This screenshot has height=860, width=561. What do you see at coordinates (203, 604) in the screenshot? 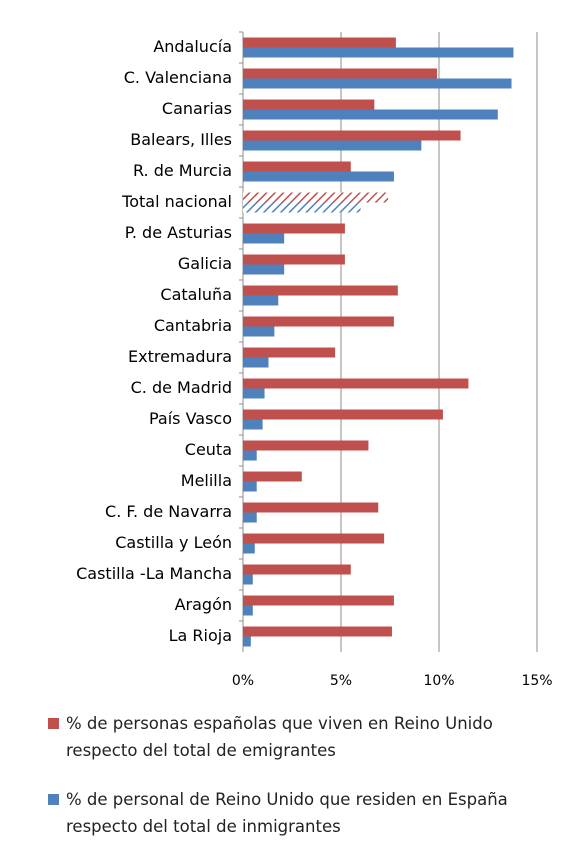
I see `y-tick-label: Aragón` at bounding box center [203, 604].